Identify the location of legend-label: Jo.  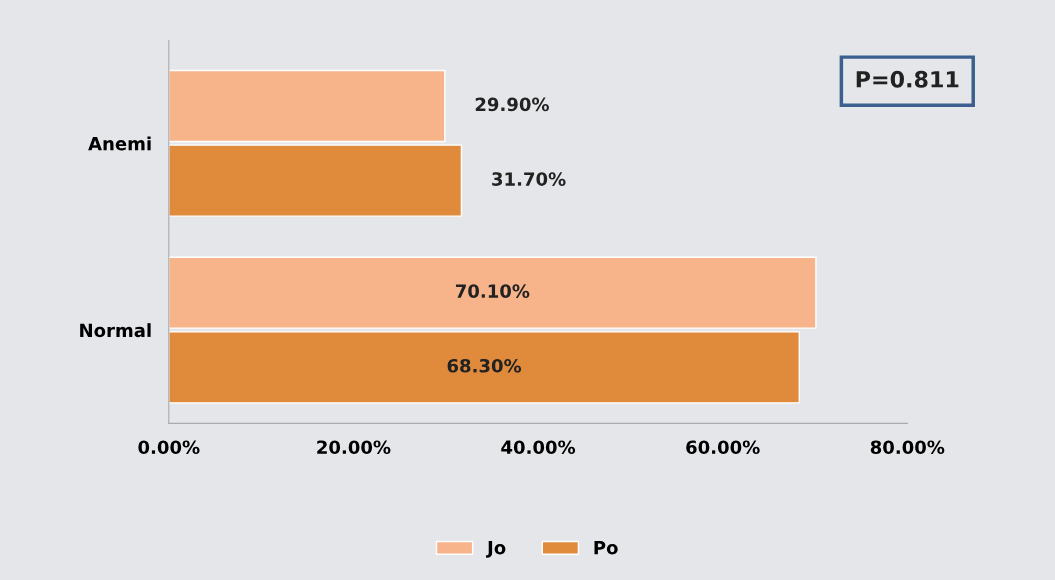
(496, 549).